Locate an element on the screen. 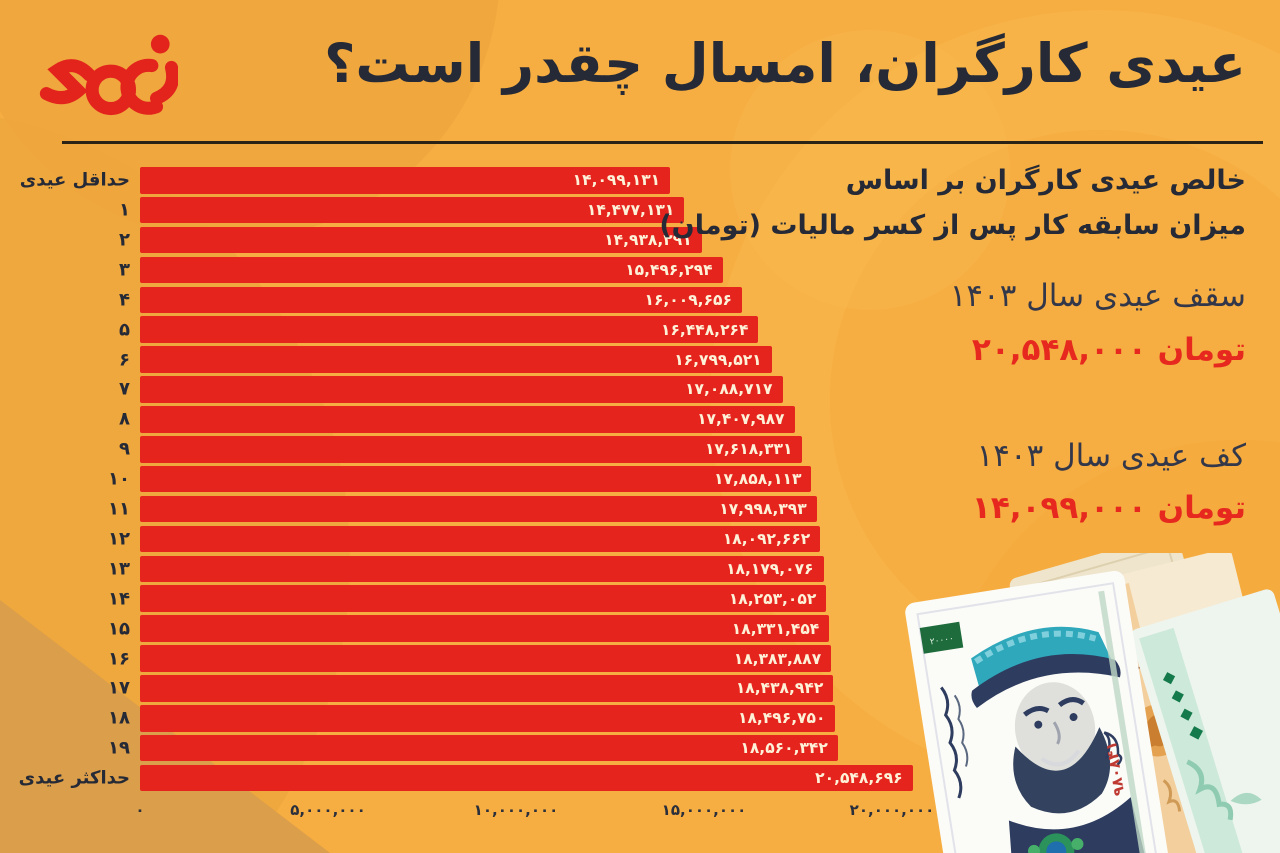  bar: ۱۷,۰۸۸,۷۱۷ is located at coordinates (461, 389).